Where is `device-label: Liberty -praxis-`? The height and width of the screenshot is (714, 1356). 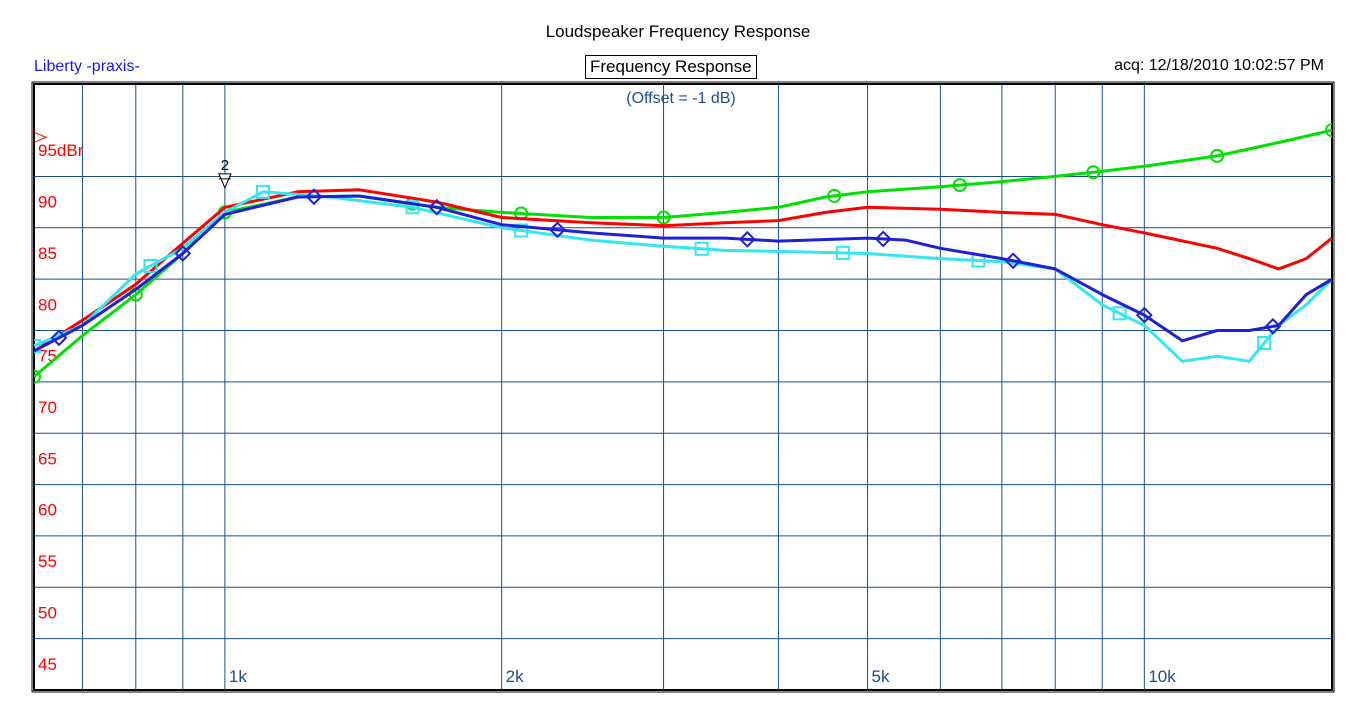 device-label: Liberty -praxis- is located at coordinates (87, 66).